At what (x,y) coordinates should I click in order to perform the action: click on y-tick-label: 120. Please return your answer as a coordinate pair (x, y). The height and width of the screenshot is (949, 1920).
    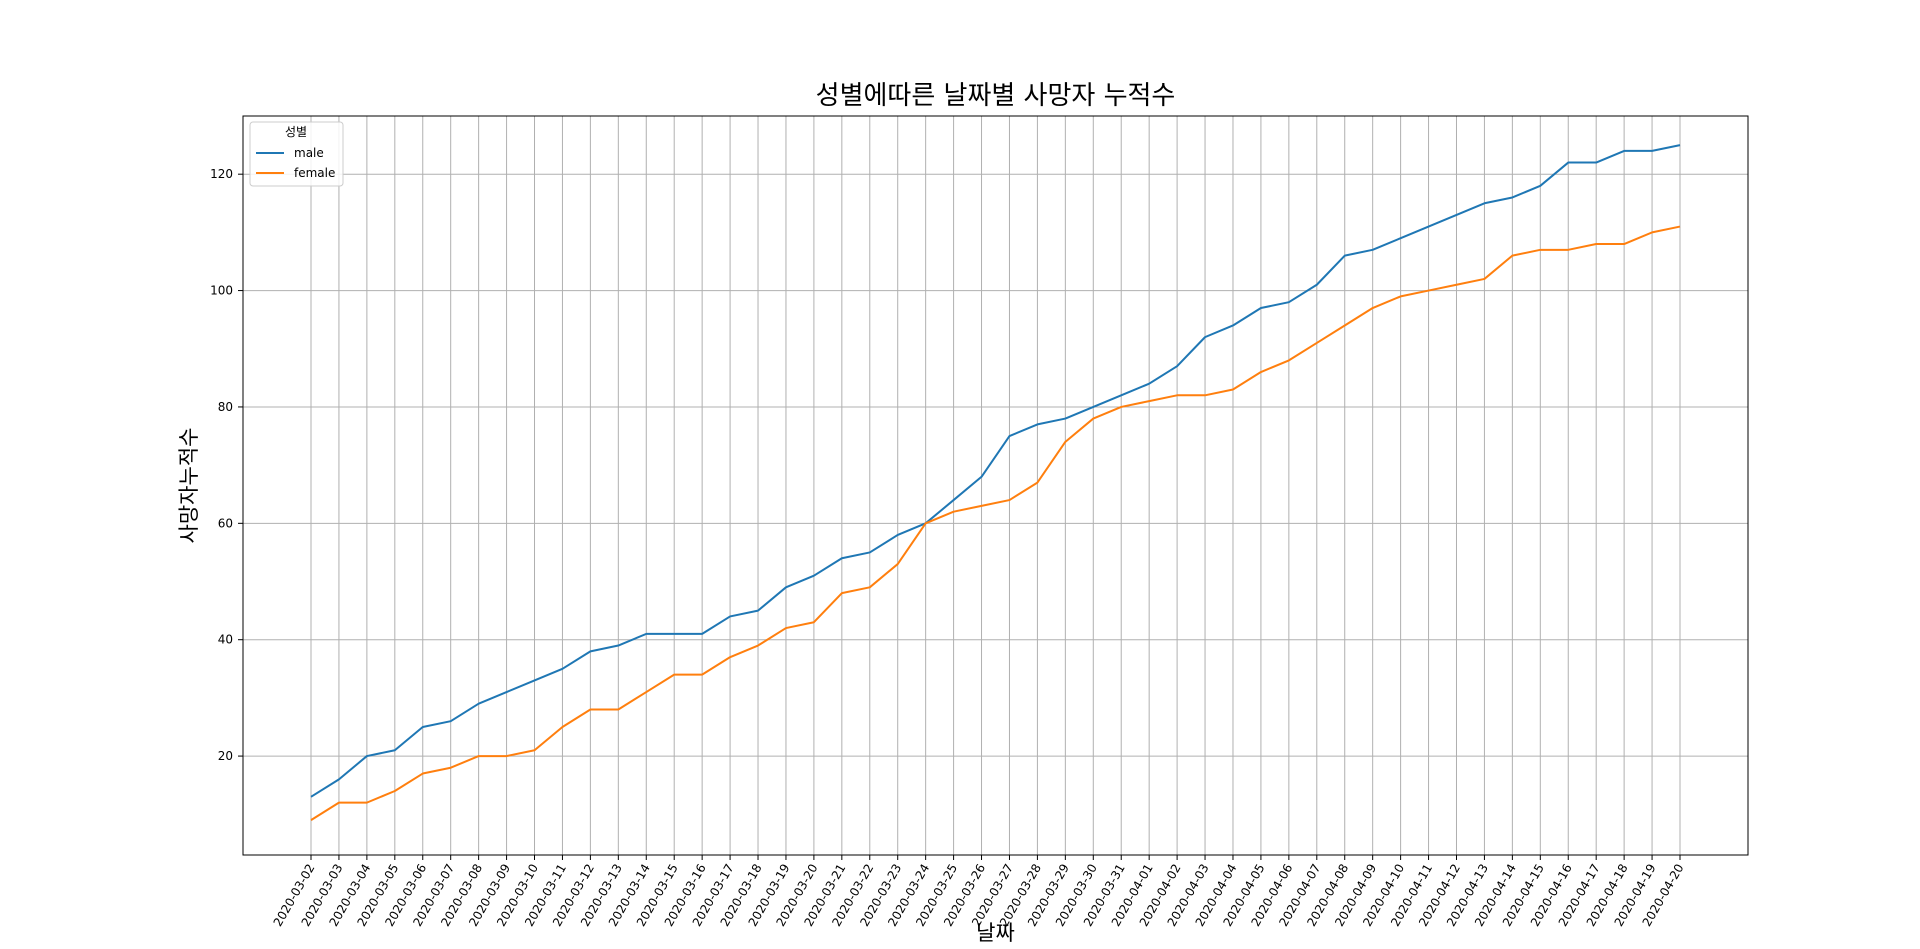
    Looking at the image, I should click on (221, 174).